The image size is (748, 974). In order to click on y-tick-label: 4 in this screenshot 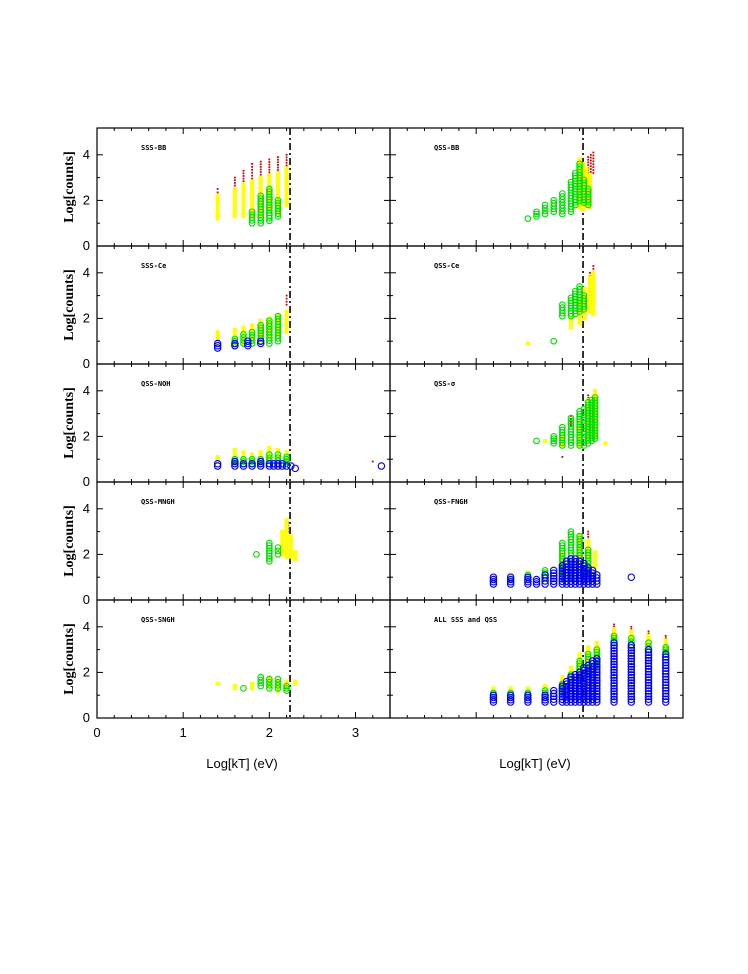, I will do `click(86, 154)`.